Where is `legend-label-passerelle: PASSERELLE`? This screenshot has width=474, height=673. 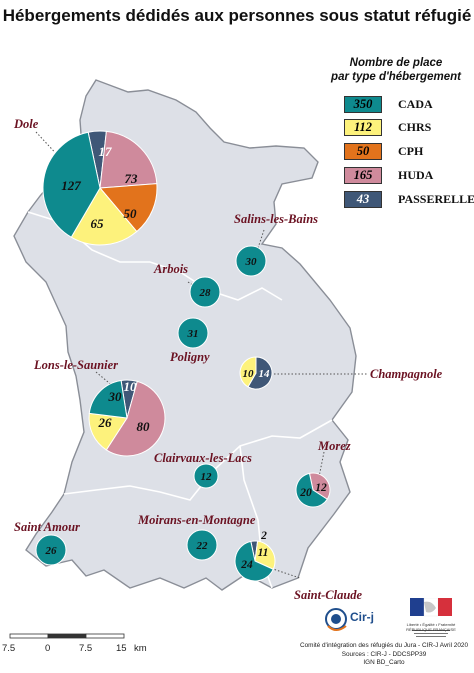 legend-label-passerelle: PASSERELLE is located at coordinates (436, 199).